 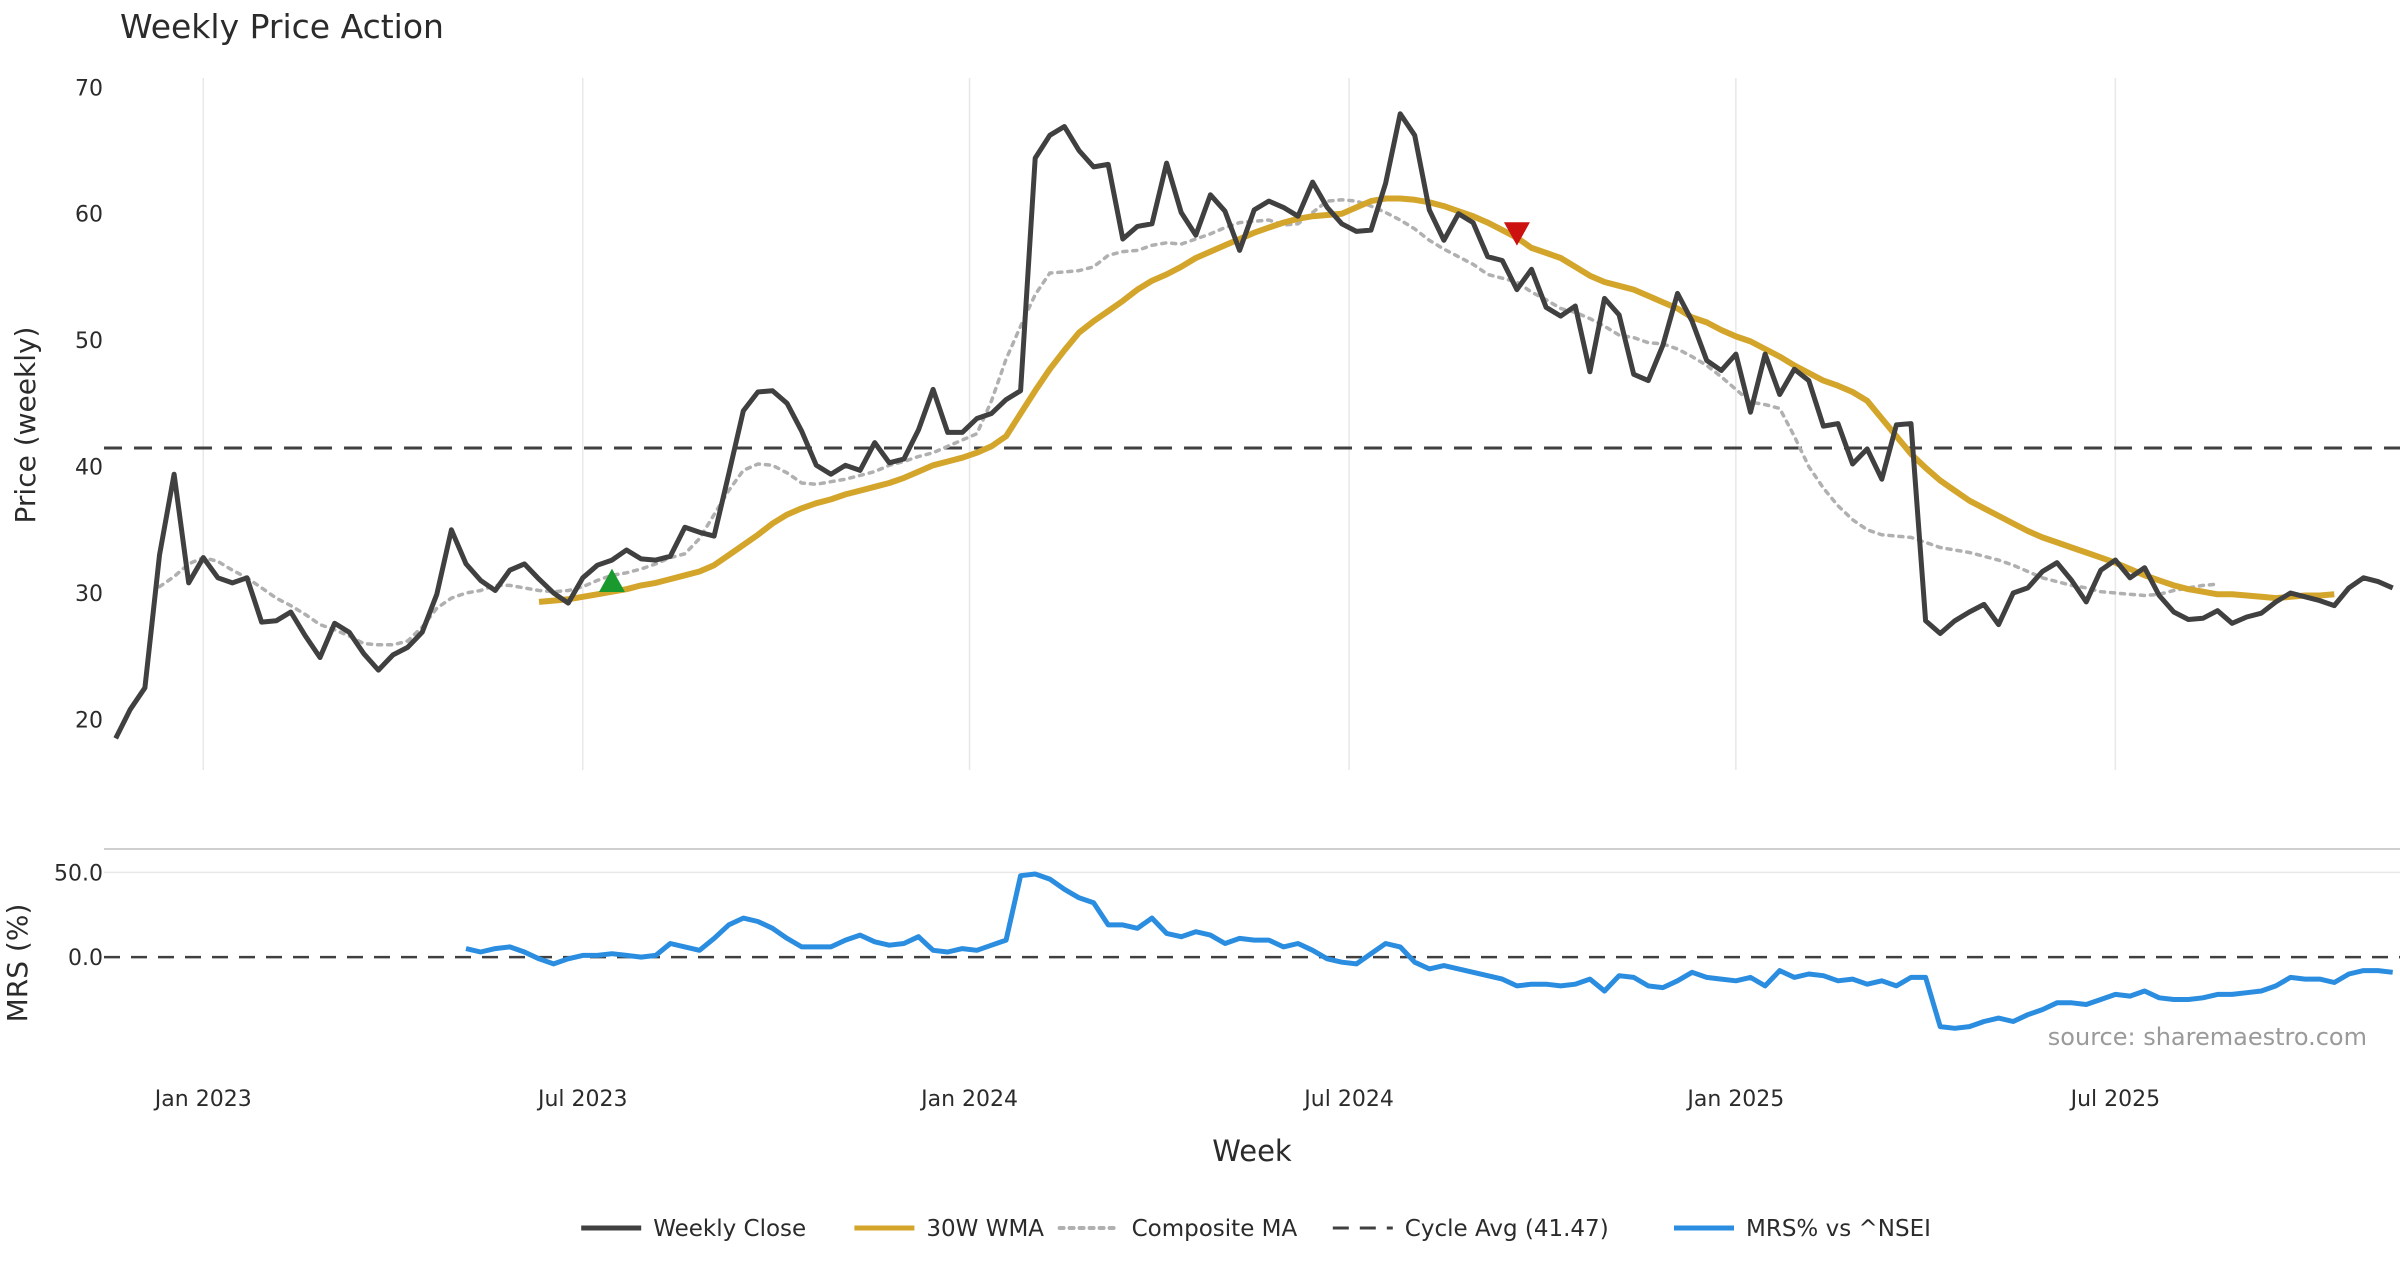 What do you see at coordinates (611, 580) in the screenshot?
I see `buy-signal-marker` at bounding box center [611, 580].